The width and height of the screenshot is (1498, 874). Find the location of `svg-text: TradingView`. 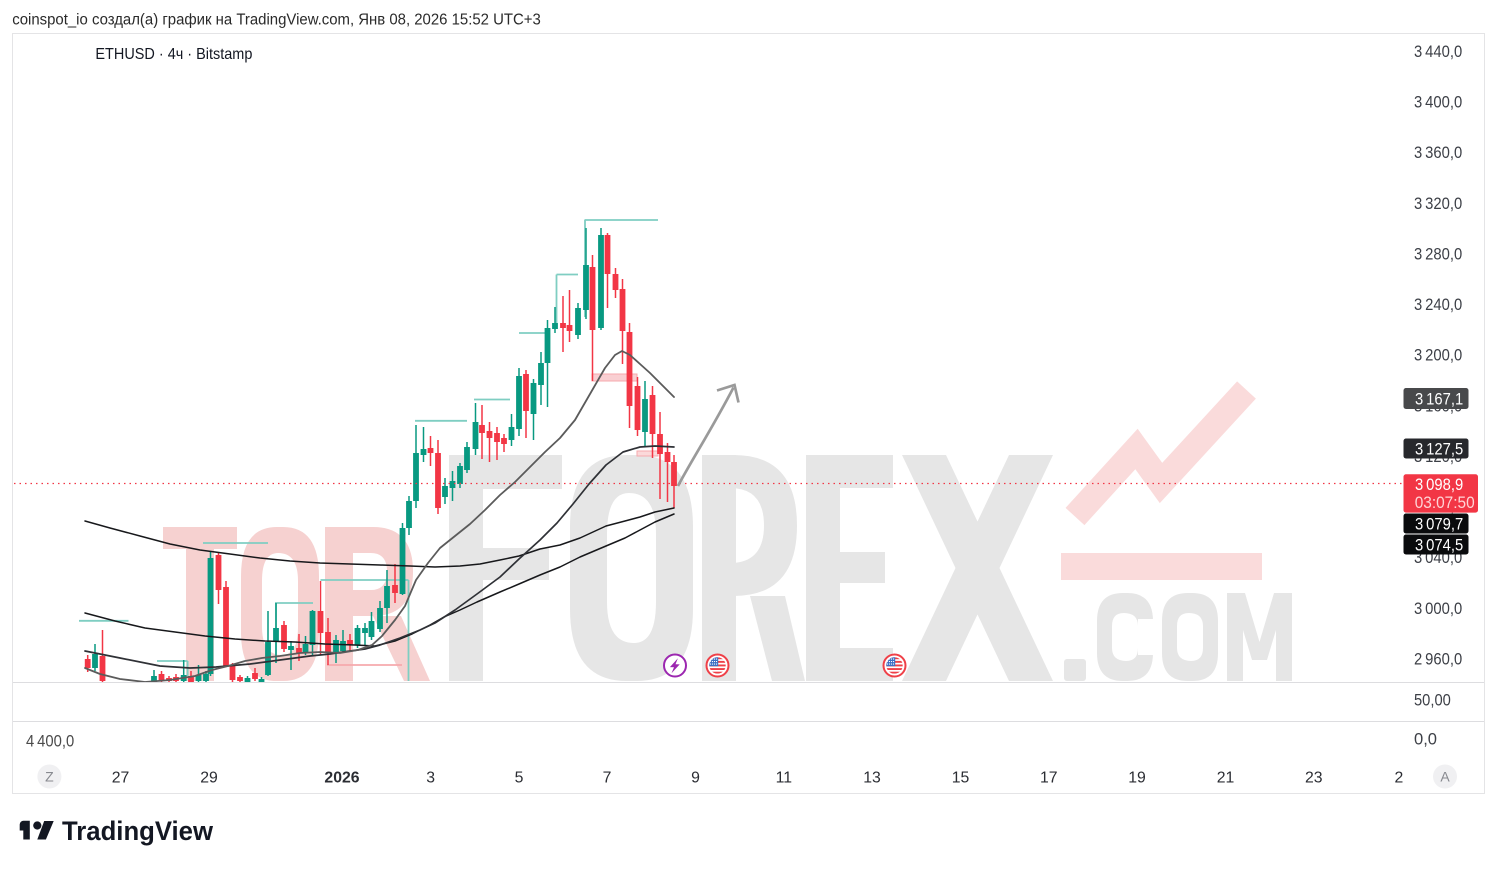

svg-text: TradingView is located at coordinates (137, 831).